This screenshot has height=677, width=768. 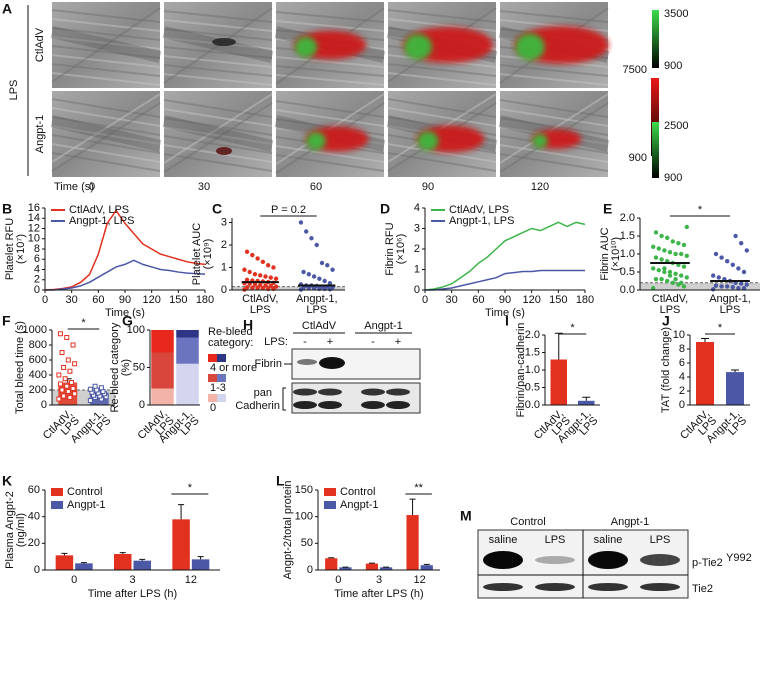 I want to click on annotation: *, so click(x=572, y=328).